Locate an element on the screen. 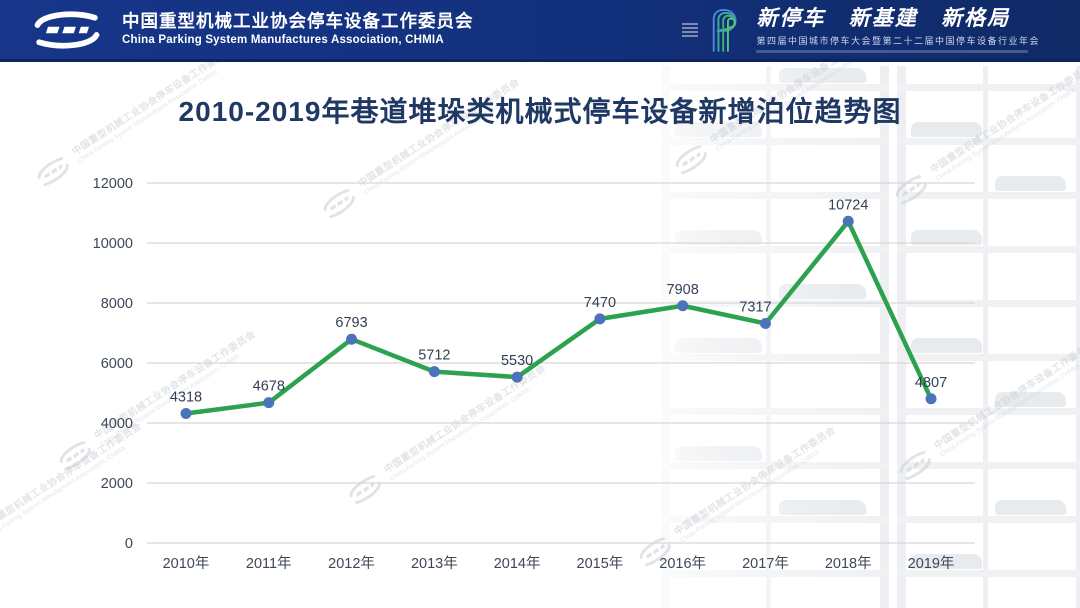 This screenshot has height=608, width=1080. data-point-label: 10724 is located at coordinates (848, 205).